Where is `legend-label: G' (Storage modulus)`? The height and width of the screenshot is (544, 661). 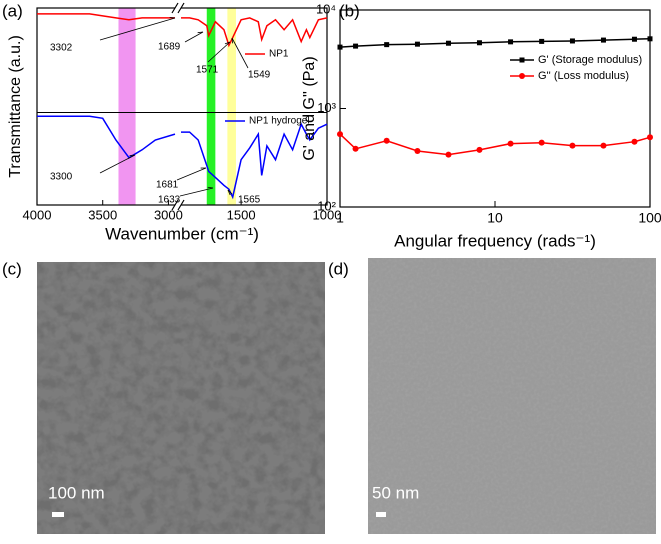 legend-label: G' (Storage modulus) is located at coordinates (590, 60).